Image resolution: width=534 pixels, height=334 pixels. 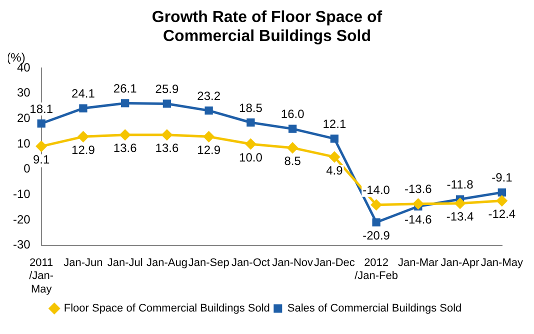 I want to click on chart-title: Growth Rate of Floor Space of Commercial Buildings Sold, so click(x=267, y=27).